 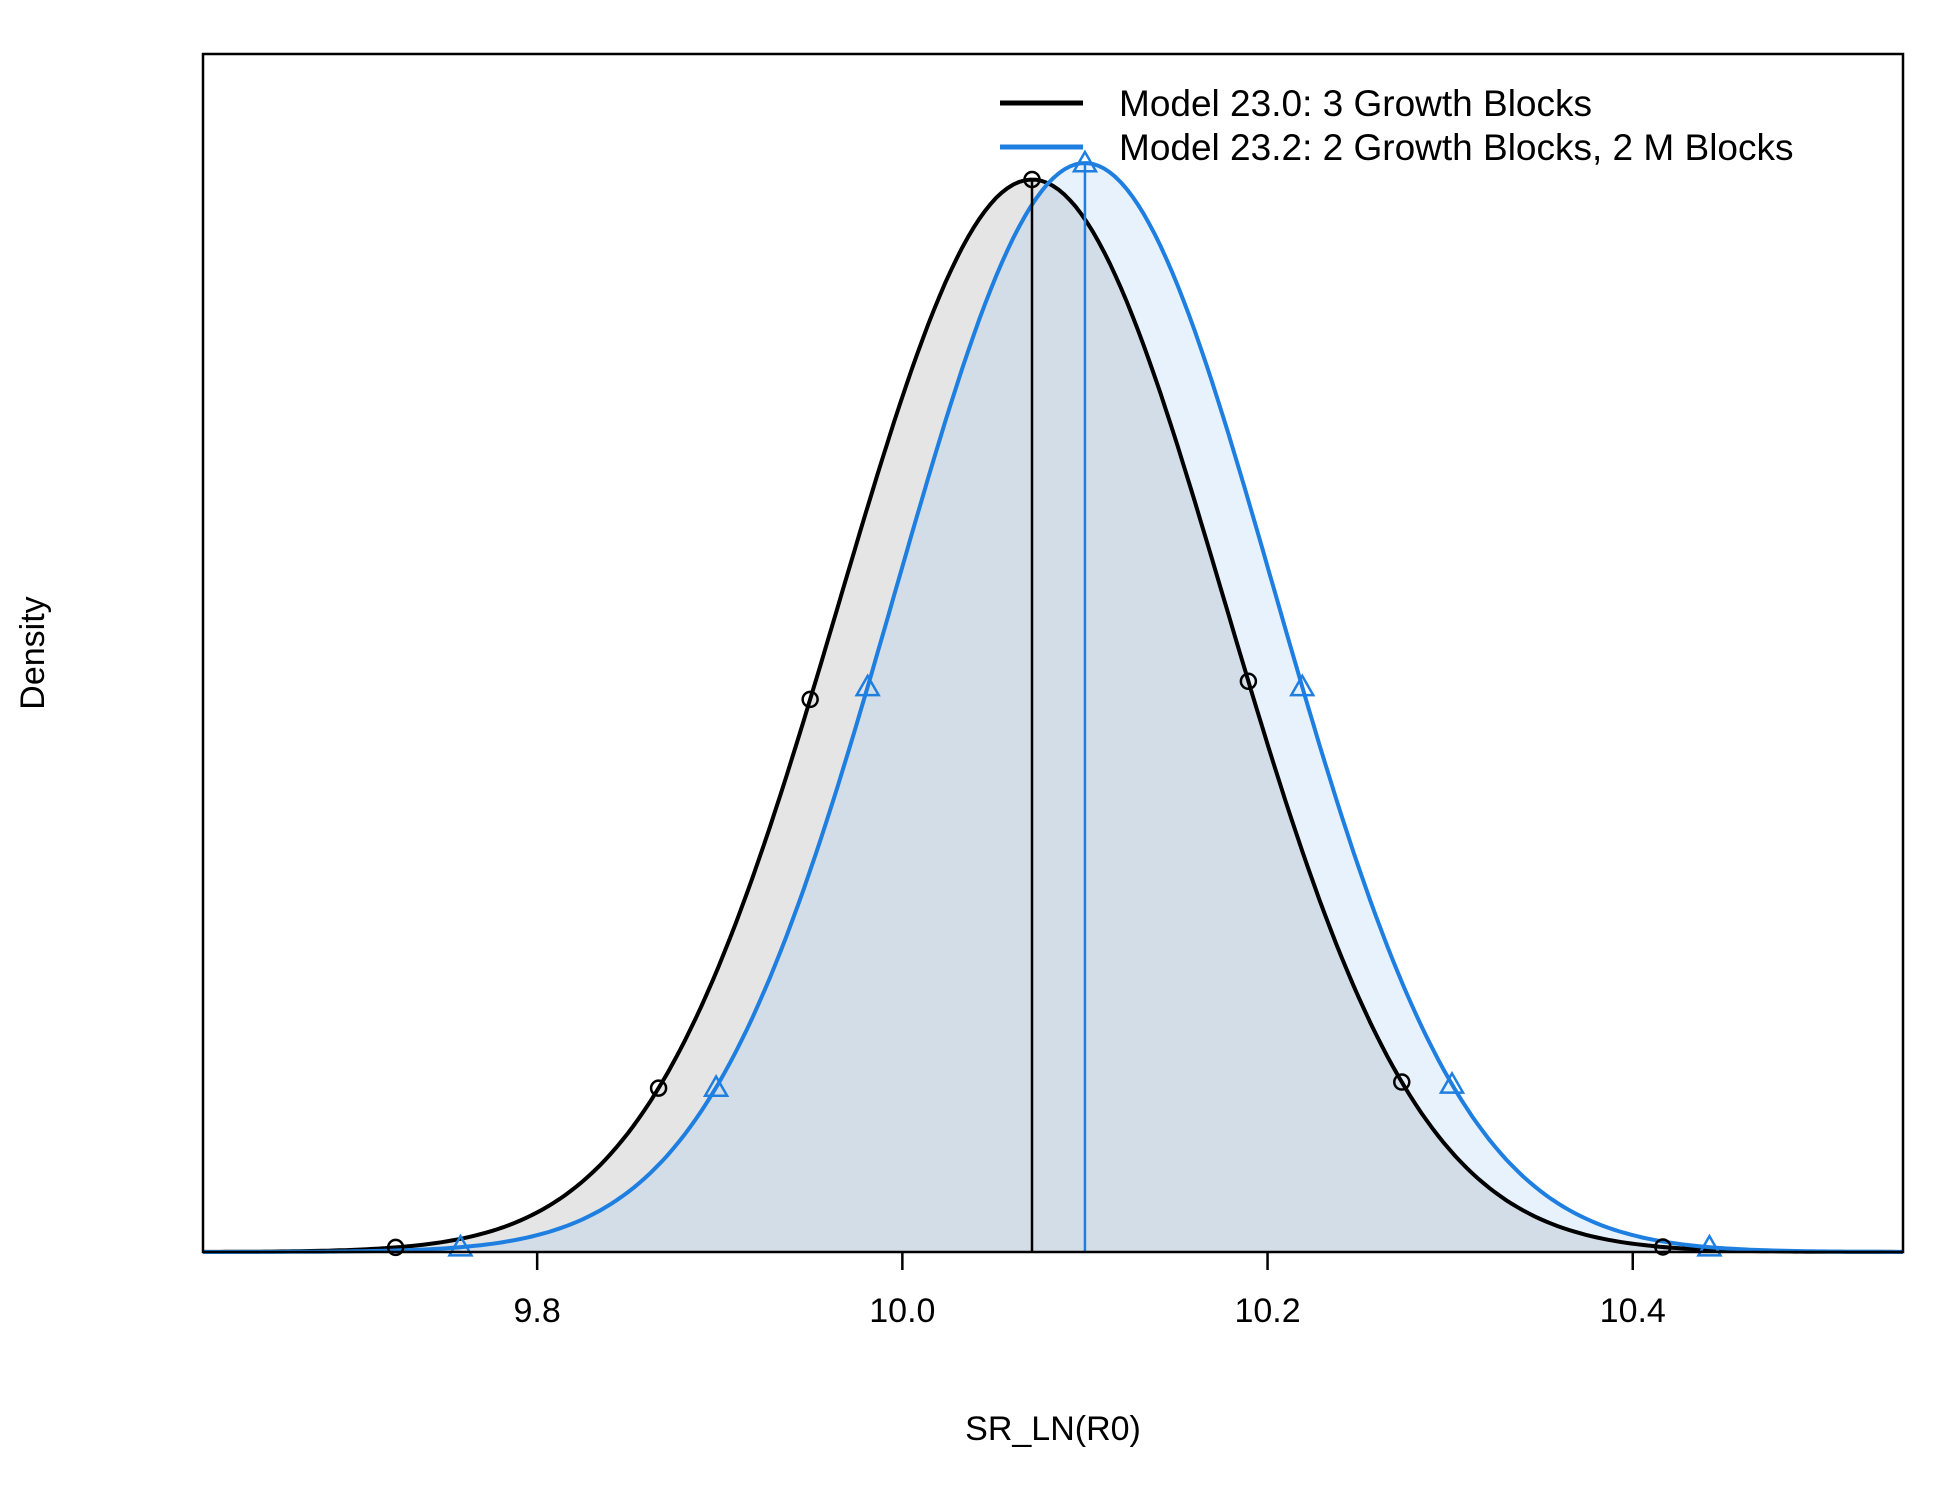 I want to click on legend-entry-2: Model 23.2: 2 Growth Blocks, 2 M Blocks, so click(x=1456, y=147).